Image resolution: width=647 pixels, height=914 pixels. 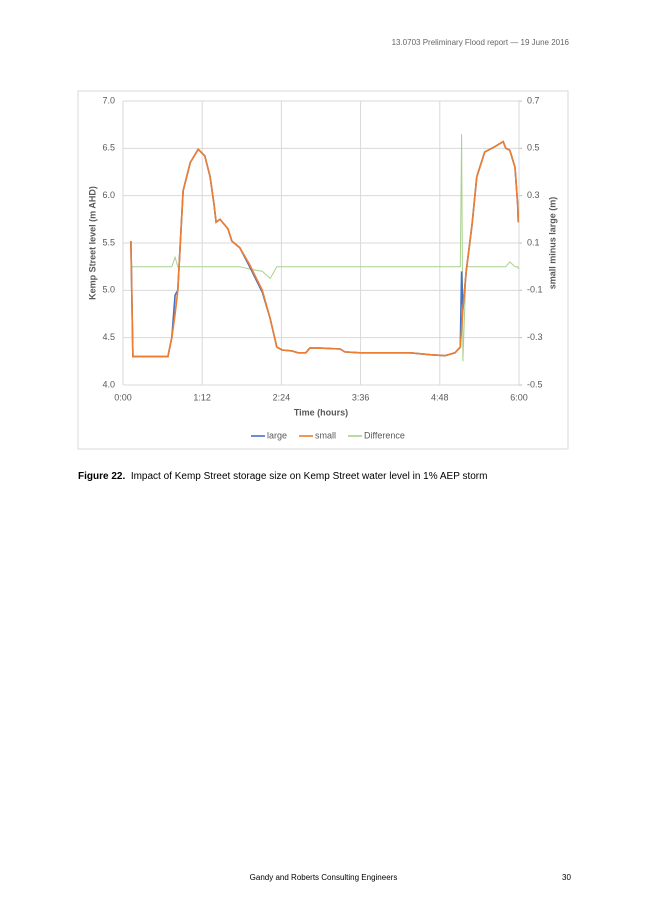 I want to click on y-tick-label: 5.5, so click(x=108, y=242).